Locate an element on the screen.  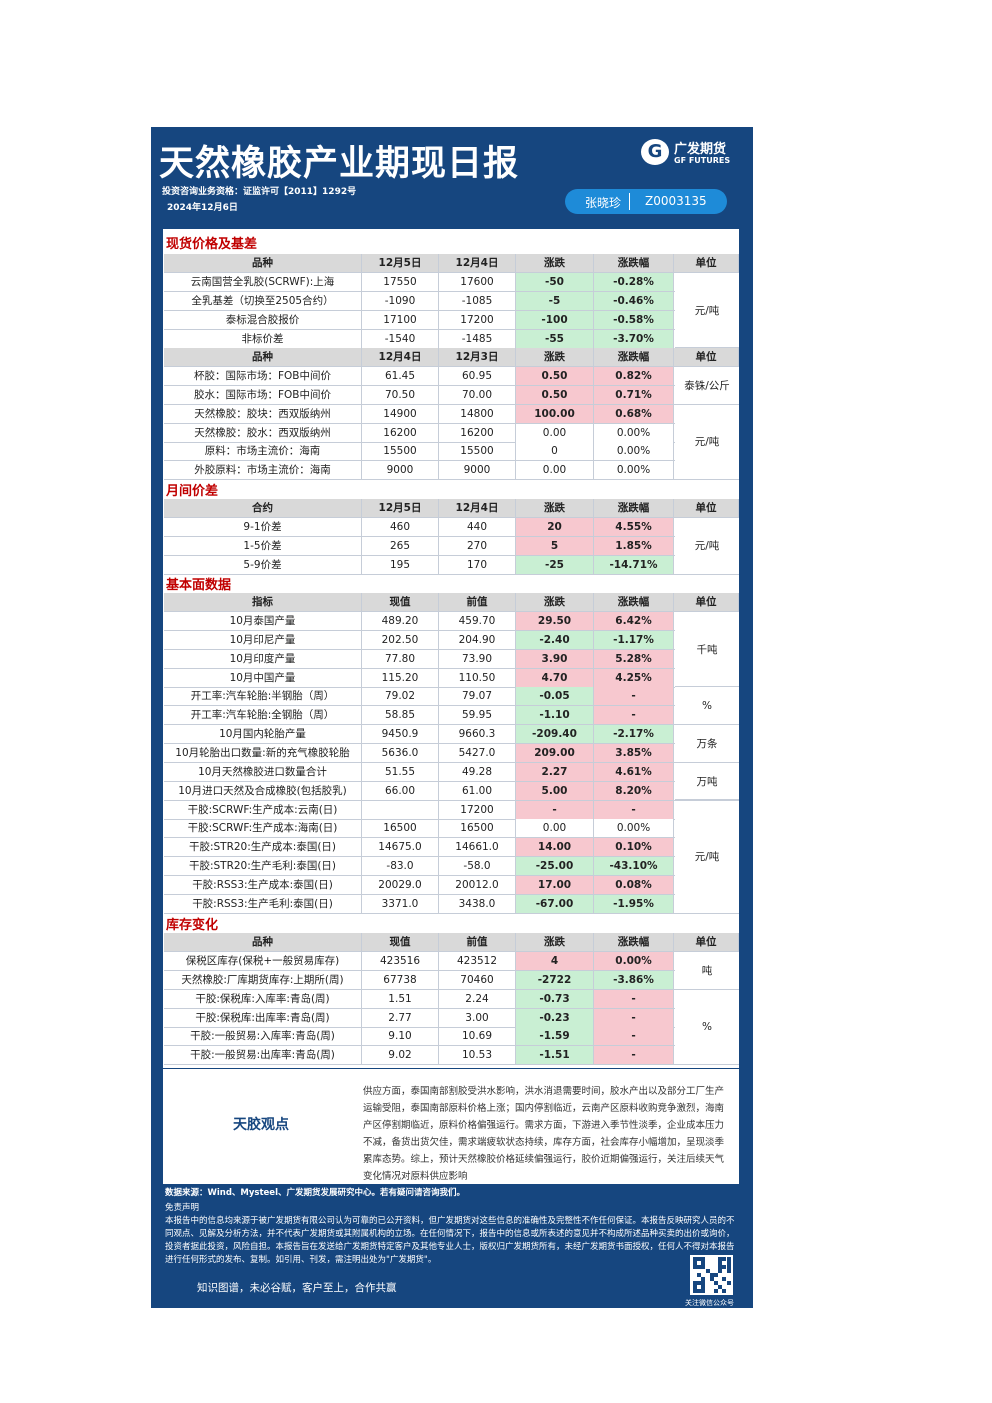
table-cell: 10.69 is located at coordinates (477, 1037).